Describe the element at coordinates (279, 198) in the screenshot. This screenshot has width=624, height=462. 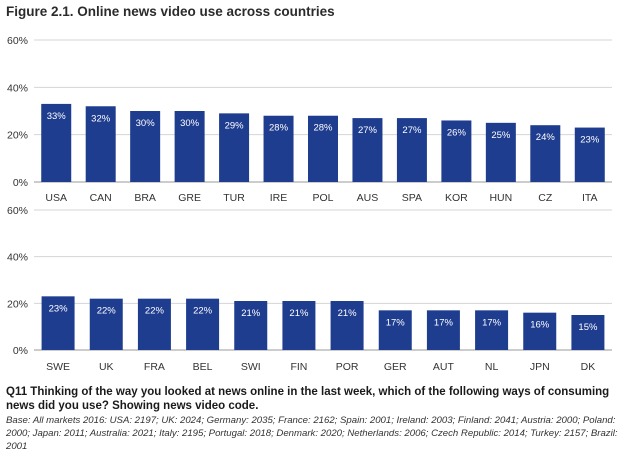
I see `x-tick-label: IRE` at that location.